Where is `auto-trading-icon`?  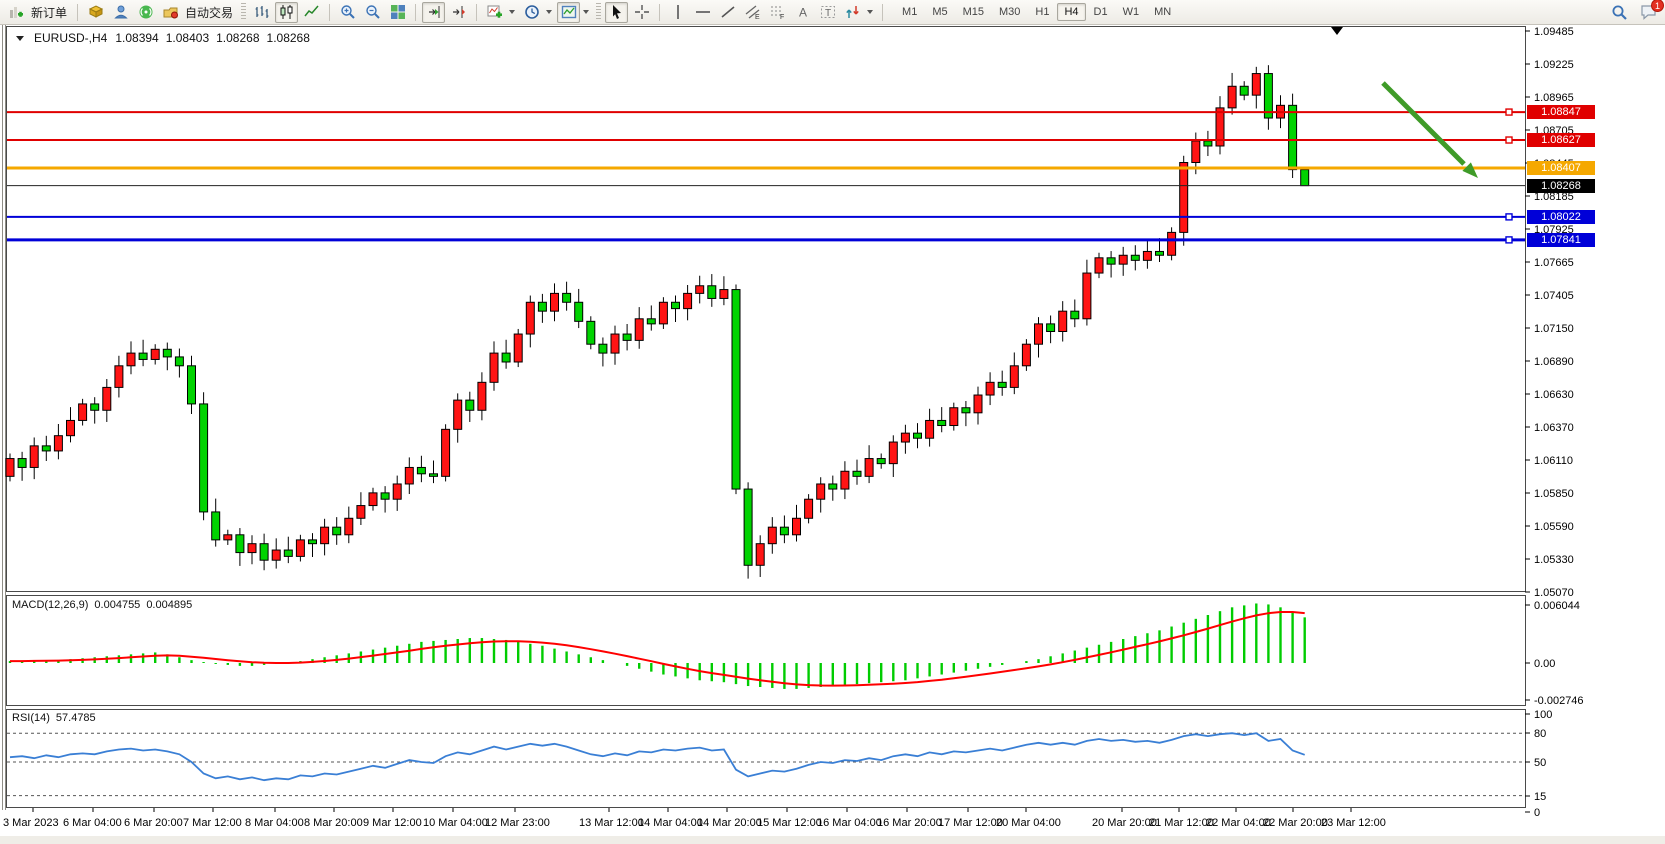 auto-trading-icon is located at coordinates (170, 12).